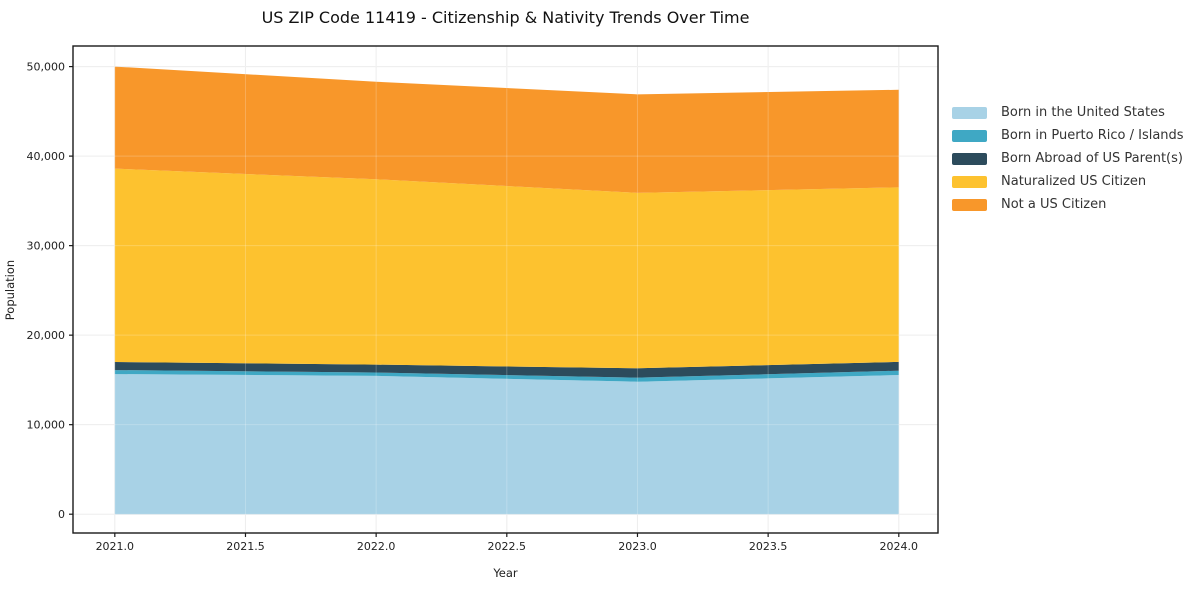 The height and width of the screenshot is (590, 1189). Describe the element at coordinates (46, 156) in the screenshot. I see `y-tick-label: 40,000` at that location.